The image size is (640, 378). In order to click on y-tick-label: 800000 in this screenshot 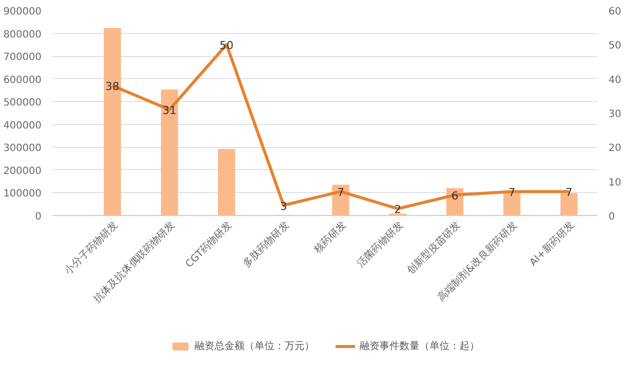, I will do `click(22, 34)`.